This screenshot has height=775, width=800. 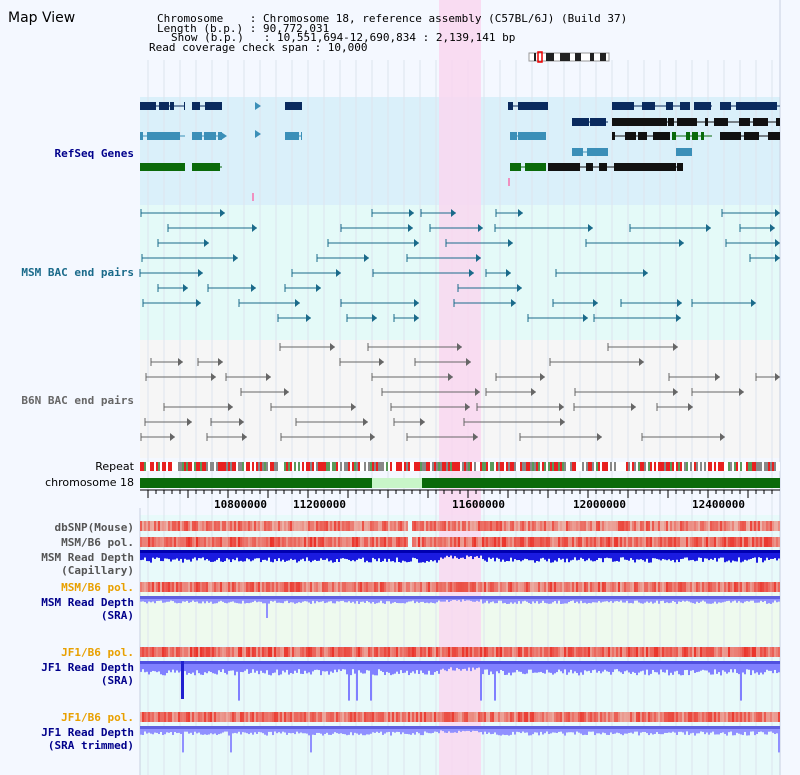 What do you see at coordinates (569, 57) in the screenshot?
I see `chromosome-ideogram` at bounding box center [569, 57].